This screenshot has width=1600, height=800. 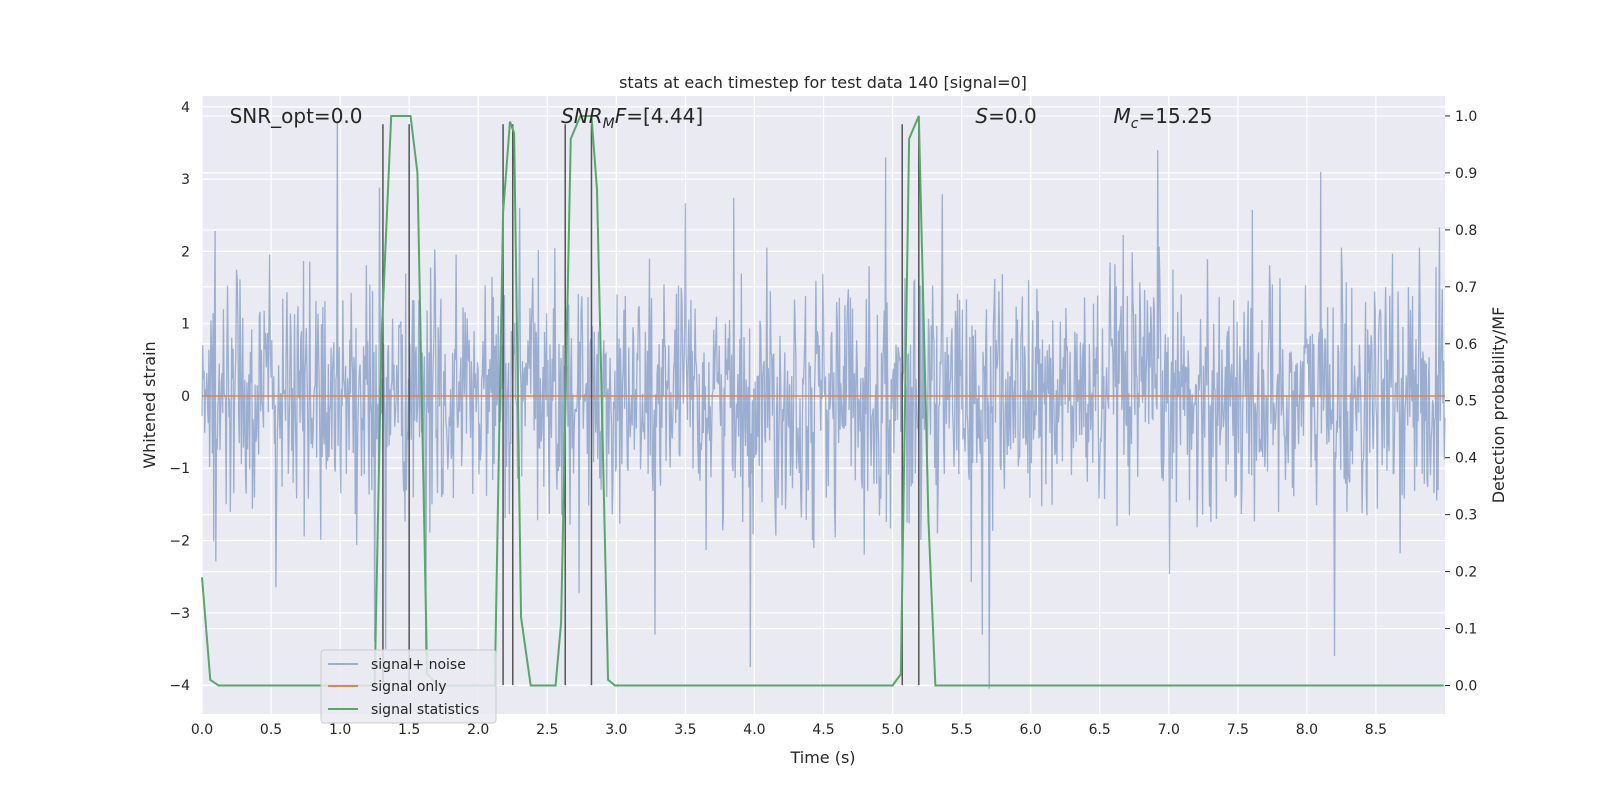 What do you see at coordinates (185, 180) in the screenshot?
I see `y-tick-label: 3` at bounding box center [185, 180].